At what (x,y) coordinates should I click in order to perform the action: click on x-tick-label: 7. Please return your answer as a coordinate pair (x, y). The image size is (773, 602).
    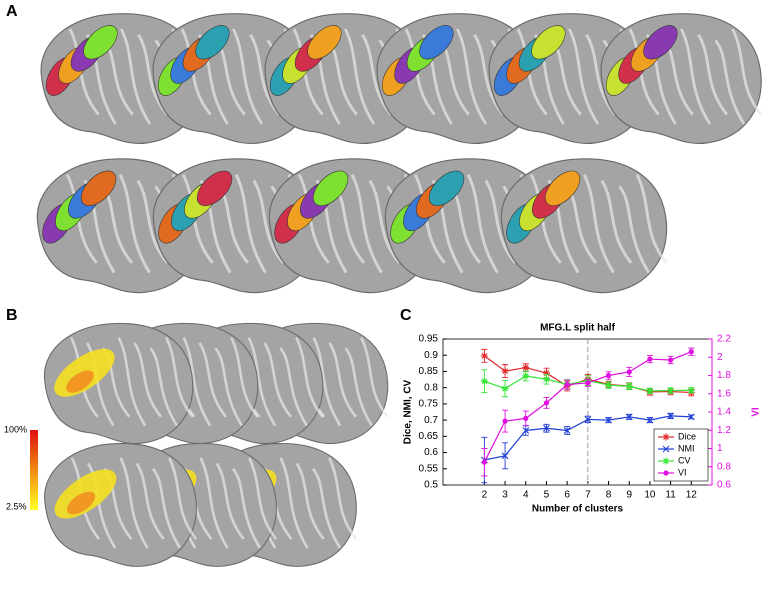
    Looking at the image, I should click on (588, 495).